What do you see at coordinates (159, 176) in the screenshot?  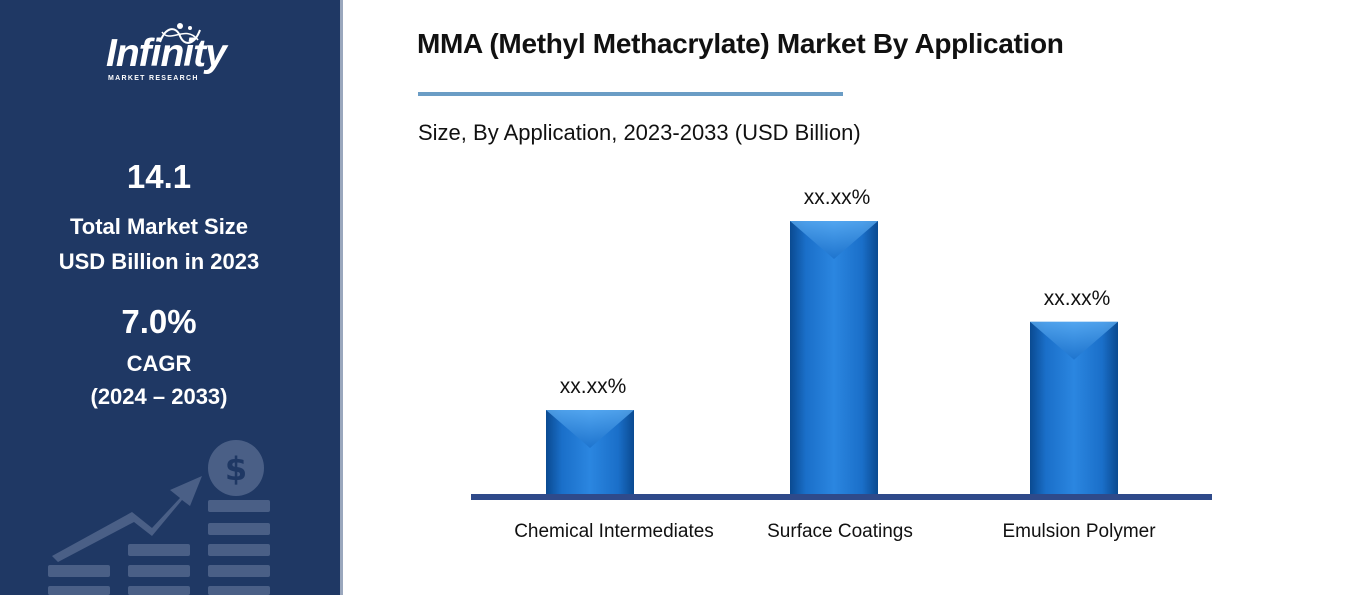 I see `market-size-value: 14.1` at bounding box center [159, 176].